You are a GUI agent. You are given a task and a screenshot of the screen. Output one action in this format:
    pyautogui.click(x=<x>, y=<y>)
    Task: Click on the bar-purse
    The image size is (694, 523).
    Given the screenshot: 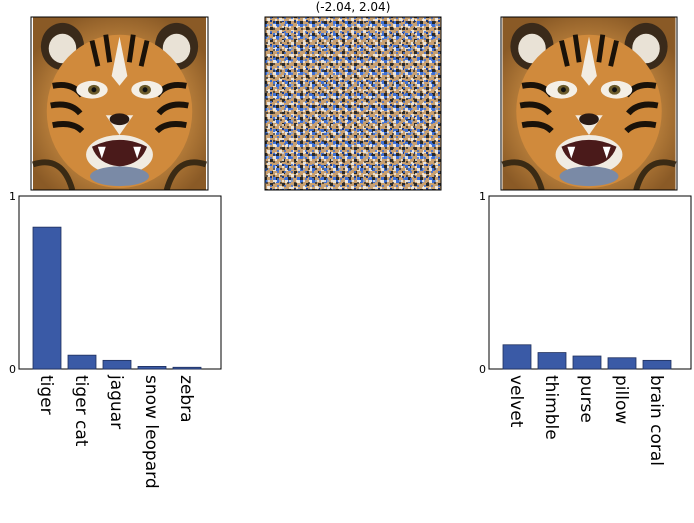 What is the action you would take?
    pyautogui.click(x=587, y=362)
    